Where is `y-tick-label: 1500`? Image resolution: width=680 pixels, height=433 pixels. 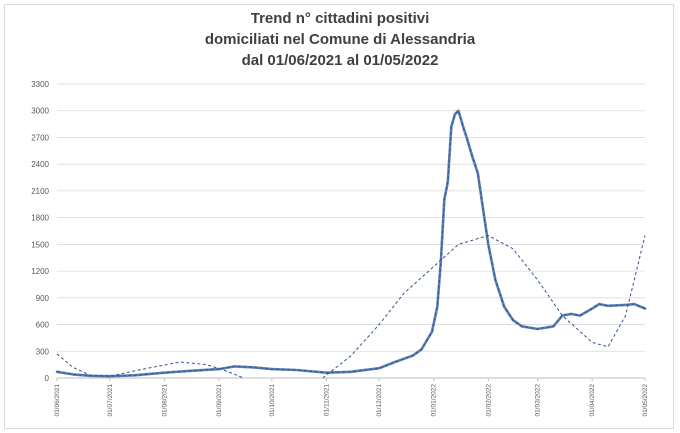
y-tick-label: 1500 is located at coordinates (40, 244).